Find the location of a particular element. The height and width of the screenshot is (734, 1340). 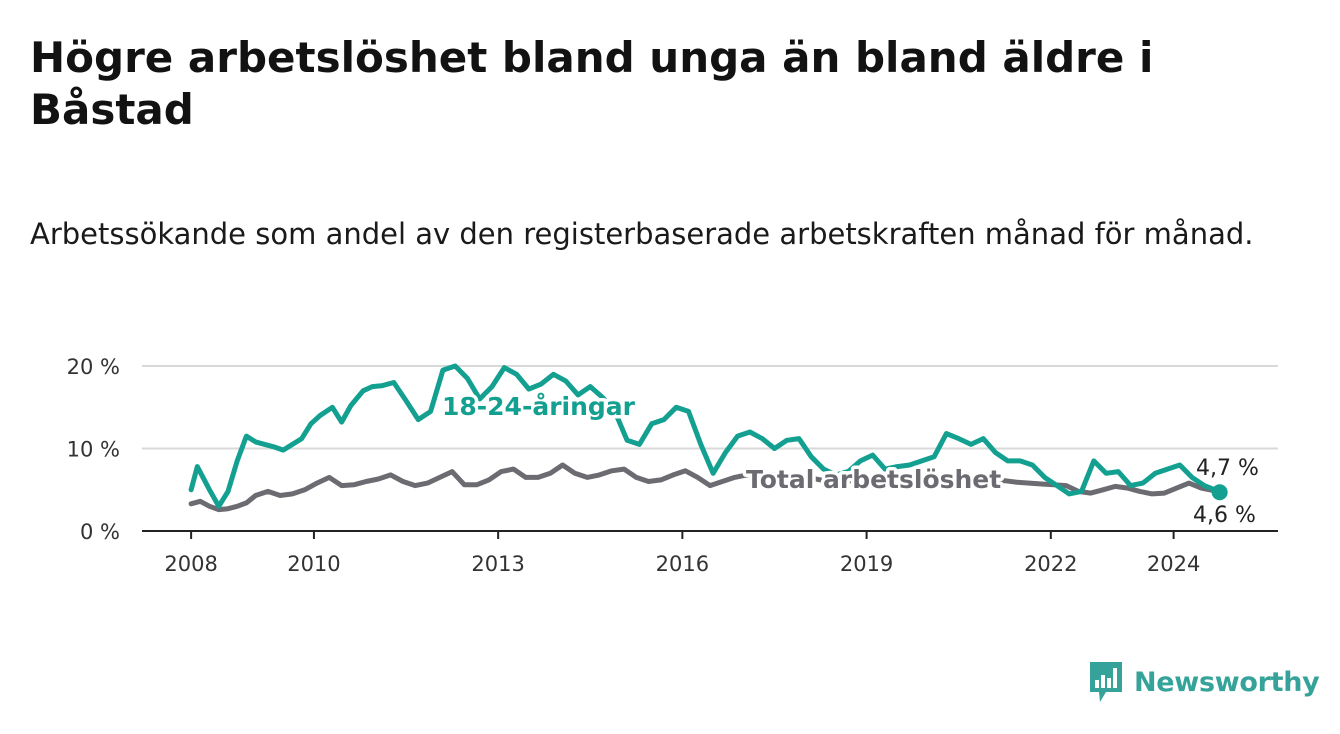

total-unemployment-line is located at coordinates (705, 487).